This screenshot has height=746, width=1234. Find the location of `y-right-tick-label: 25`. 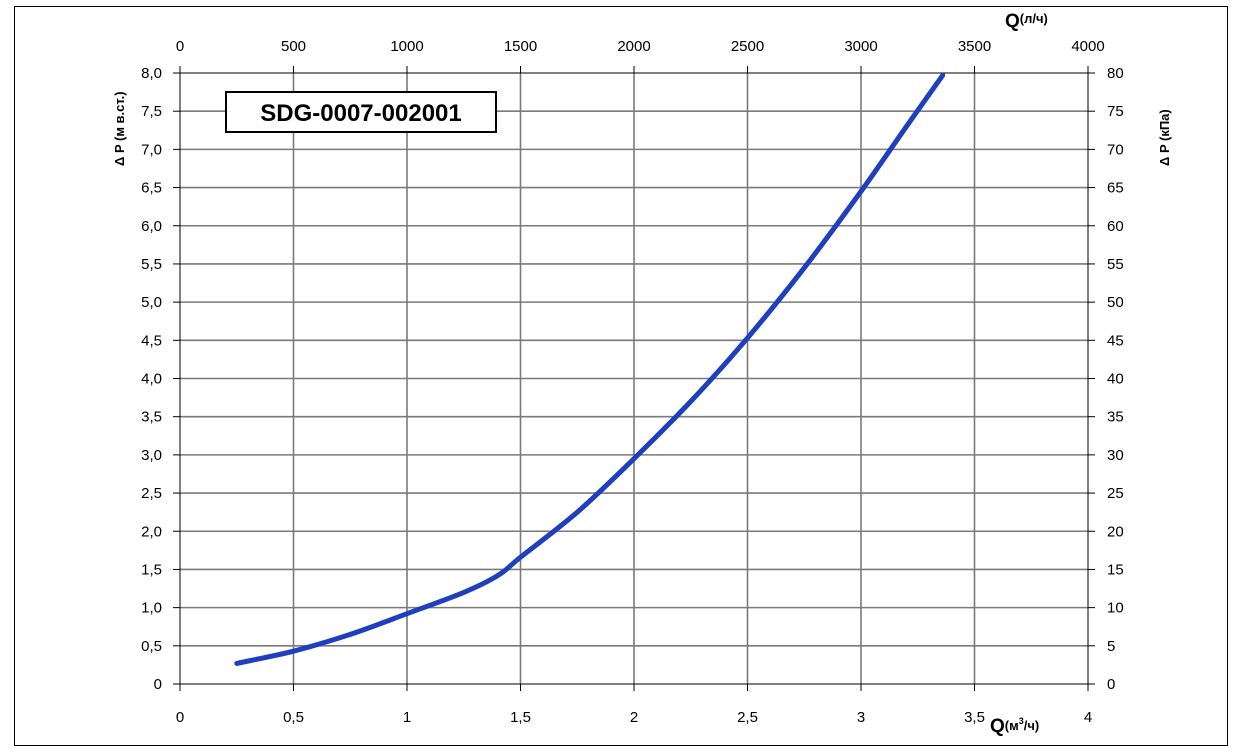

y-right-tick-label: 25 is located at coordinates (1115, 493).